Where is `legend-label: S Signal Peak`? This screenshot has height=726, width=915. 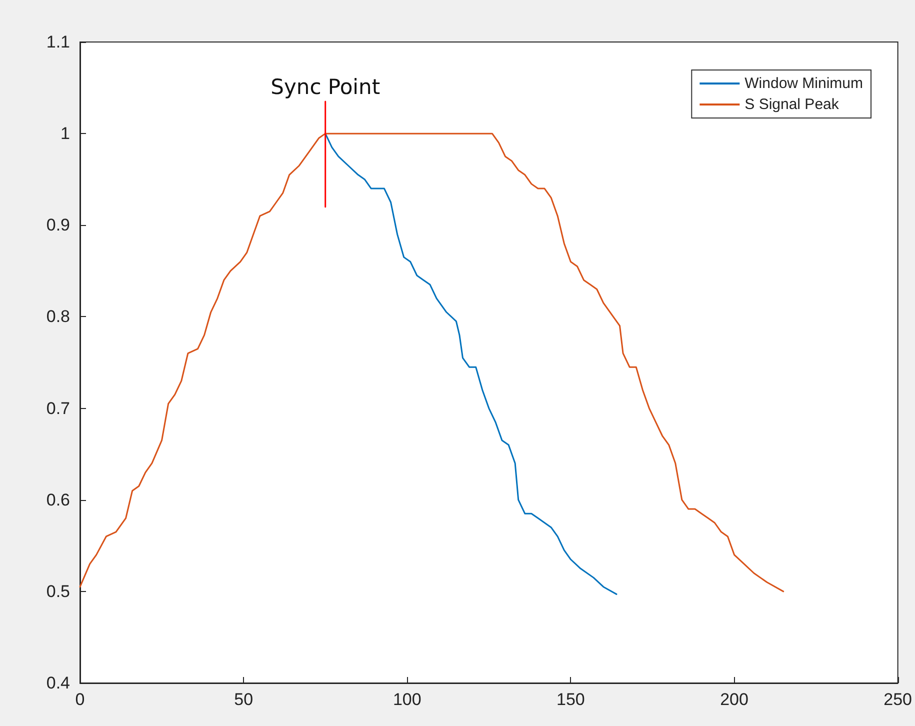 legend-label: S Signal Peak is located at coordinates (792, 104).